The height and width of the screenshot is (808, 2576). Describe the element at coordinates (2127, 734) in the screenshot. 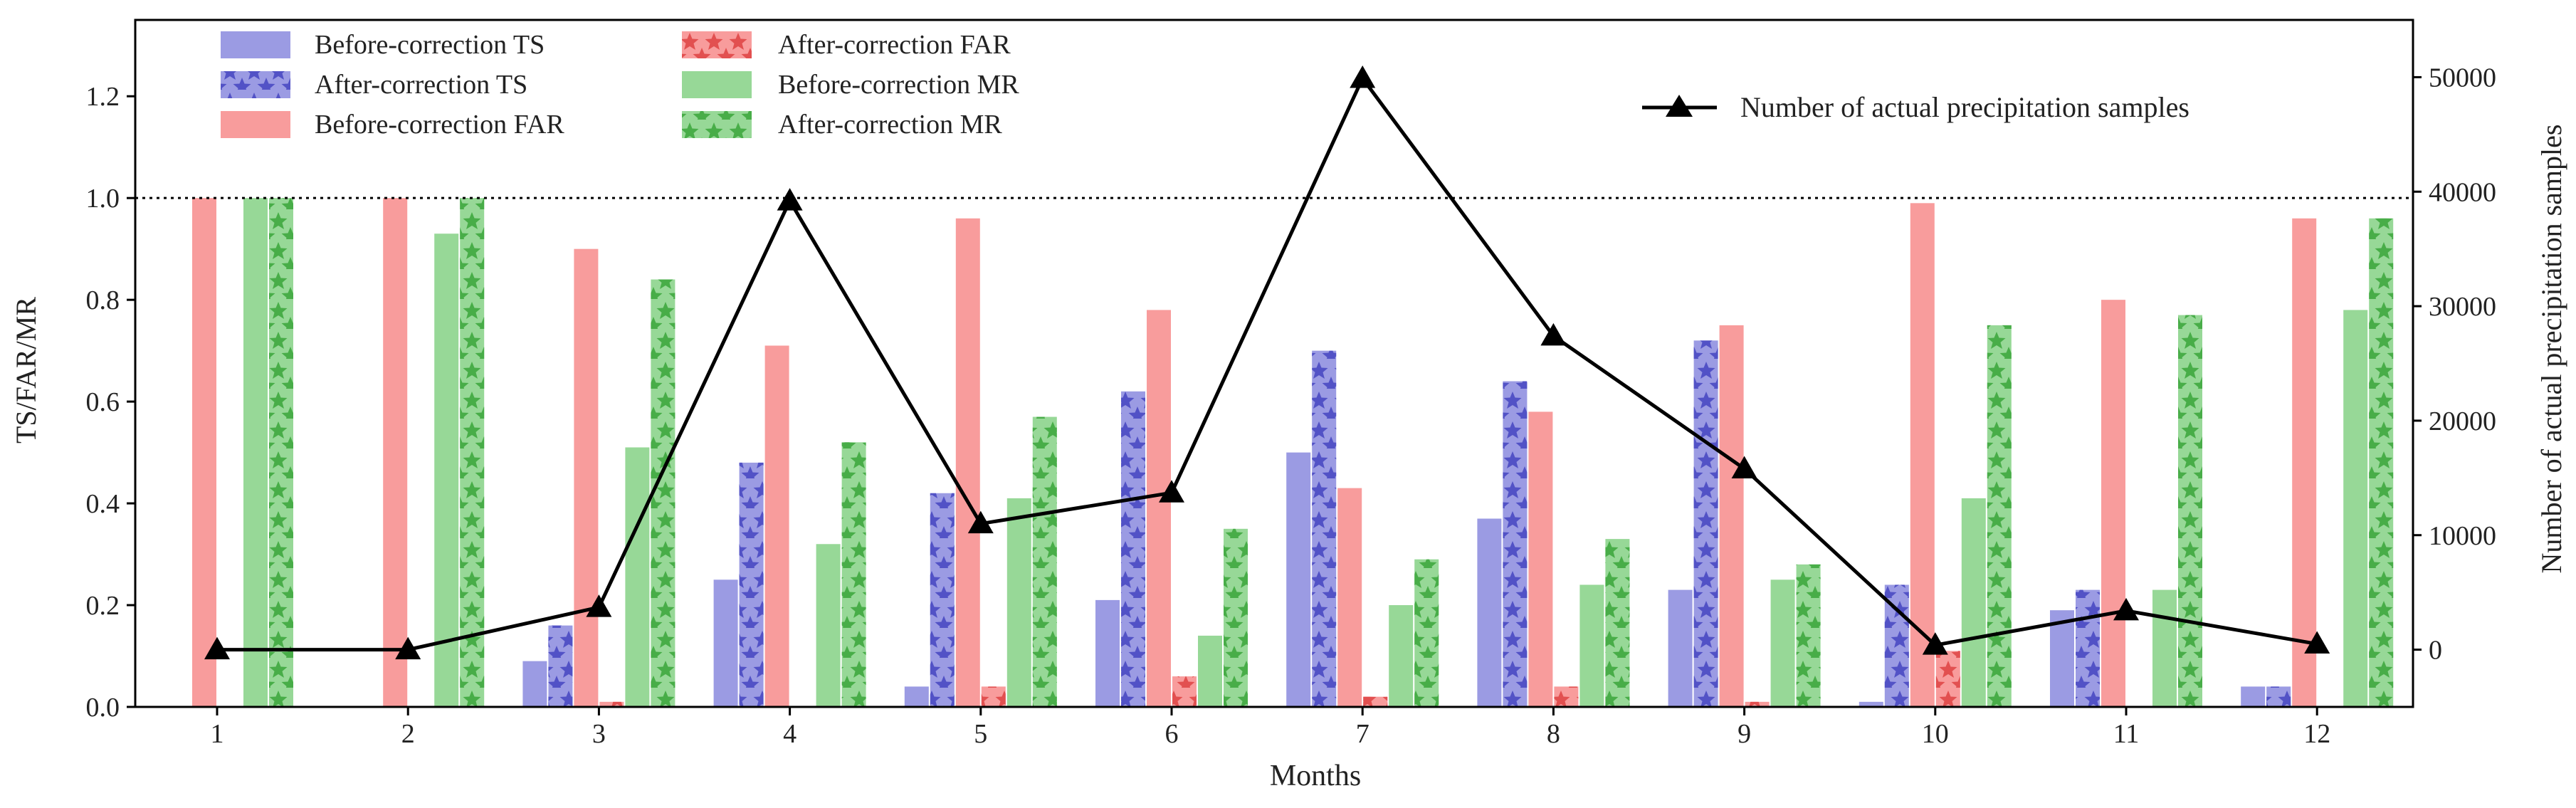

I see `x-tick-label: 11` at that location.